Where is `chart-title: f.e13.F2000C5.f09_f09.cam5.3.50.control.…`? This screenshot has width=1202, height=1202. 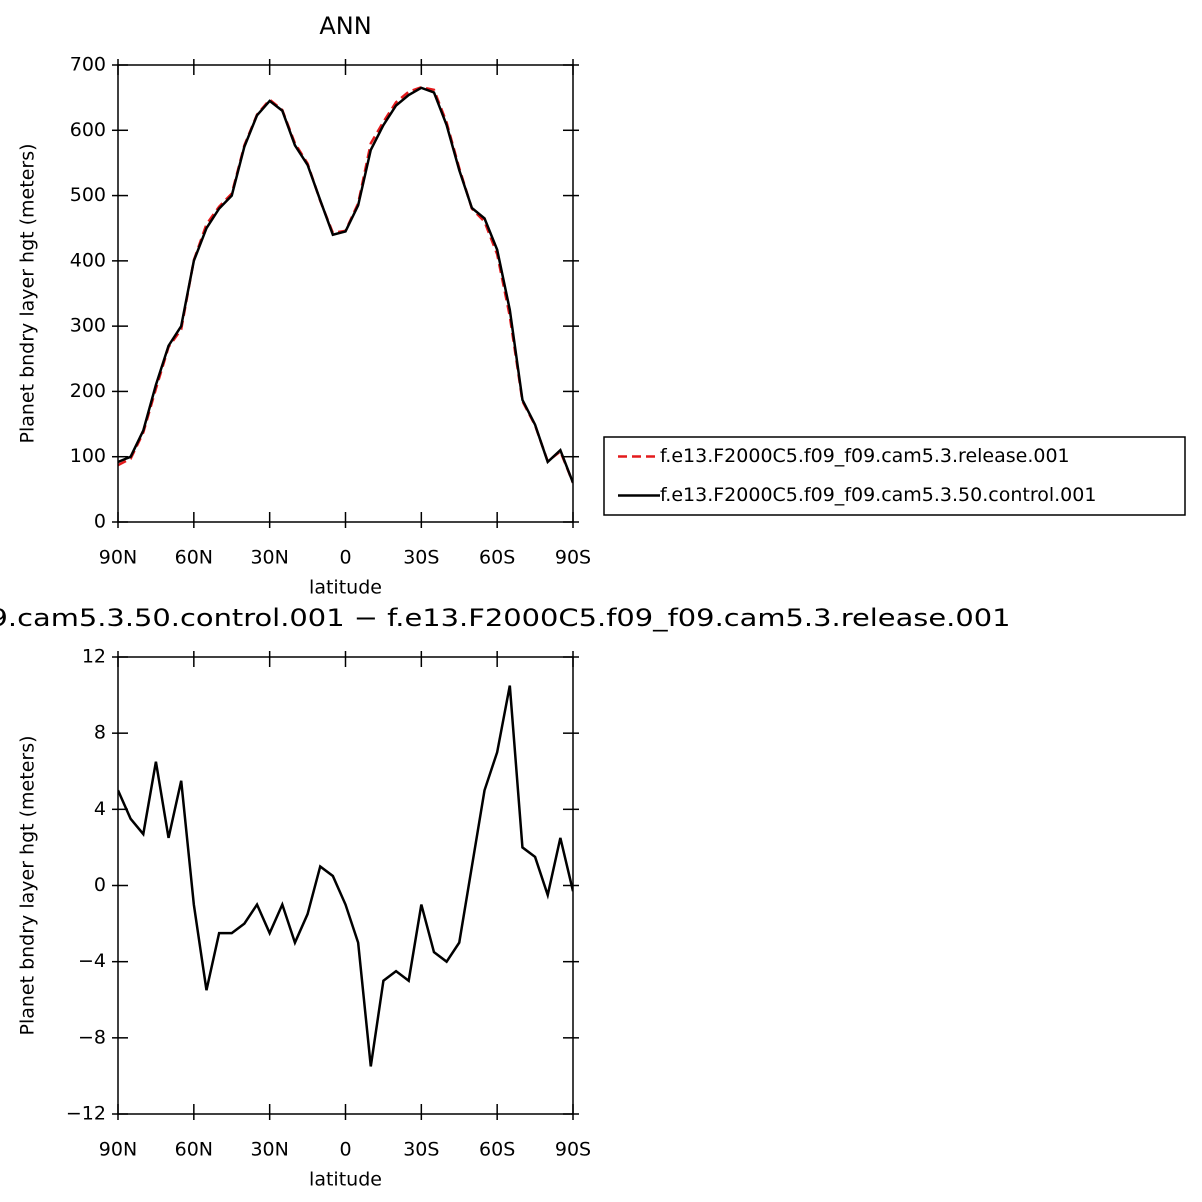 chart-title: f.e13.F2000C5.f09_f09.cam5.3.50.control.… is located at coordinates (505, 618).